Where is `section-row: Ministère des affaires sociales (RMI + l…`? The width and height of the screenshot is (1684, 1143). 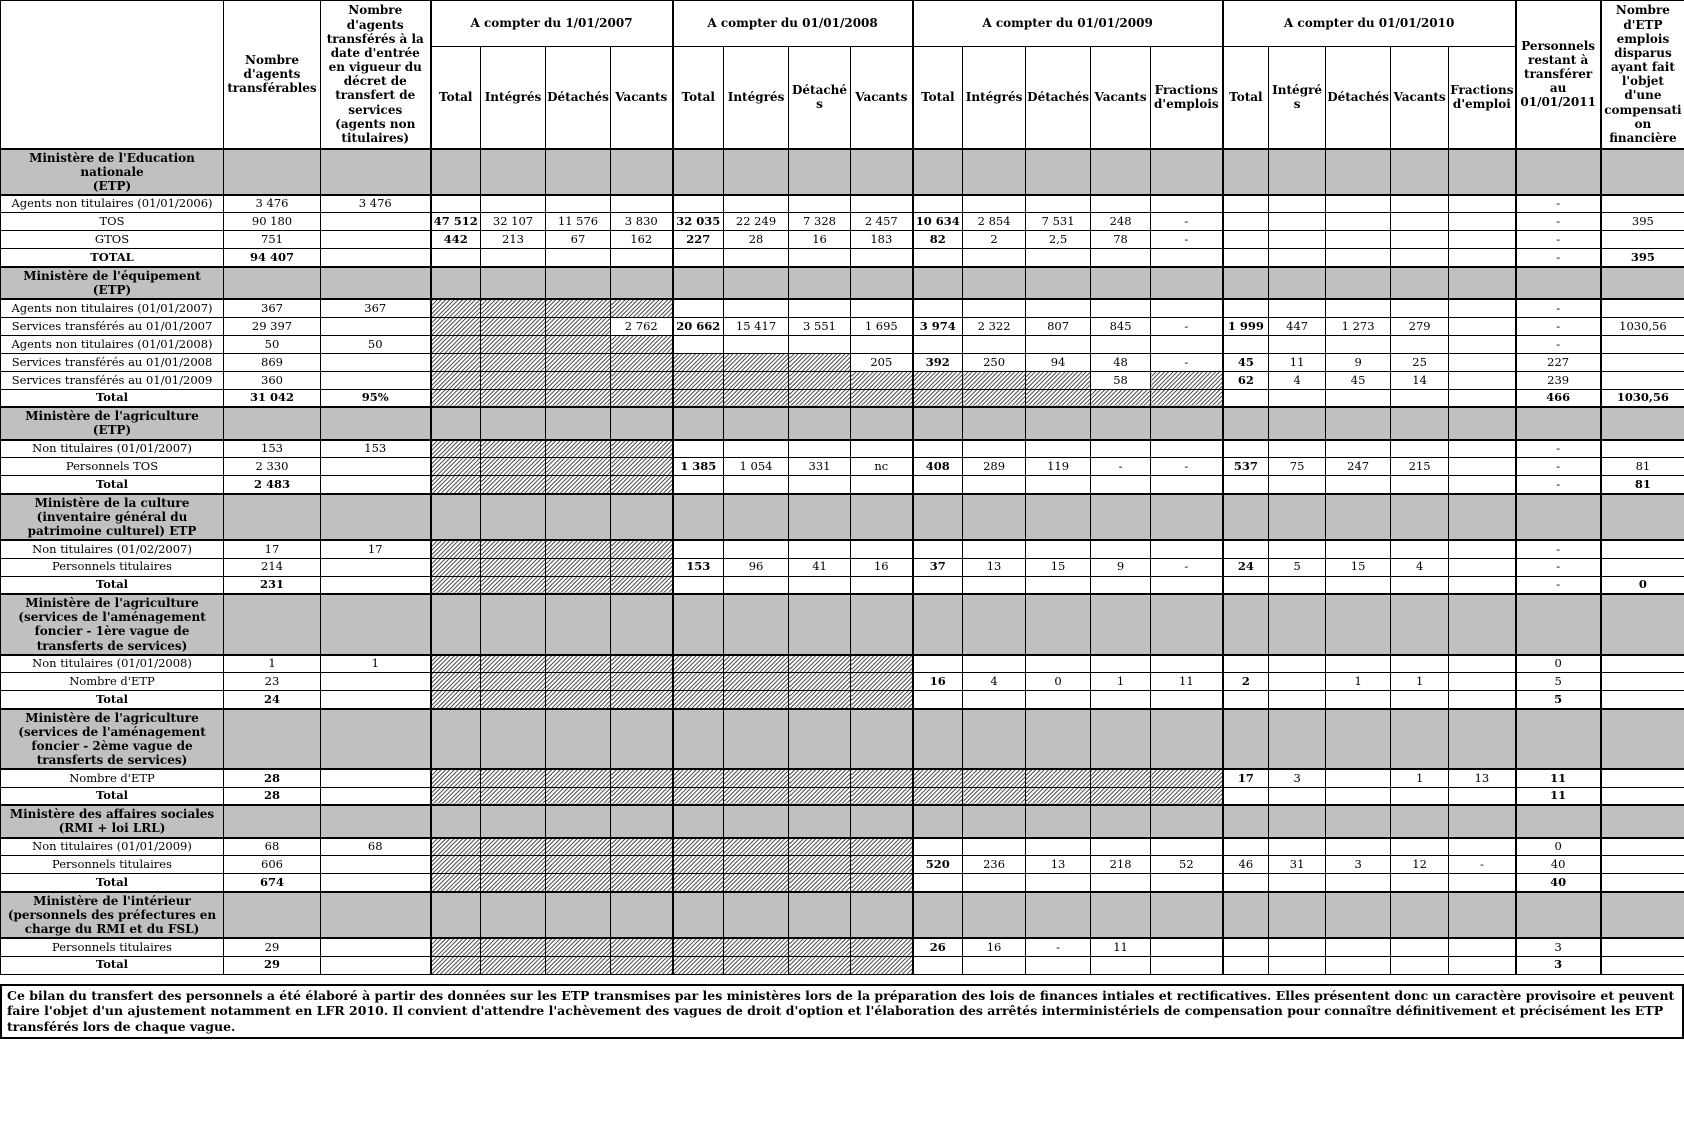 section-row: Ministère des affaires sociales (RMI + l… is located at coordinates (842, 821).